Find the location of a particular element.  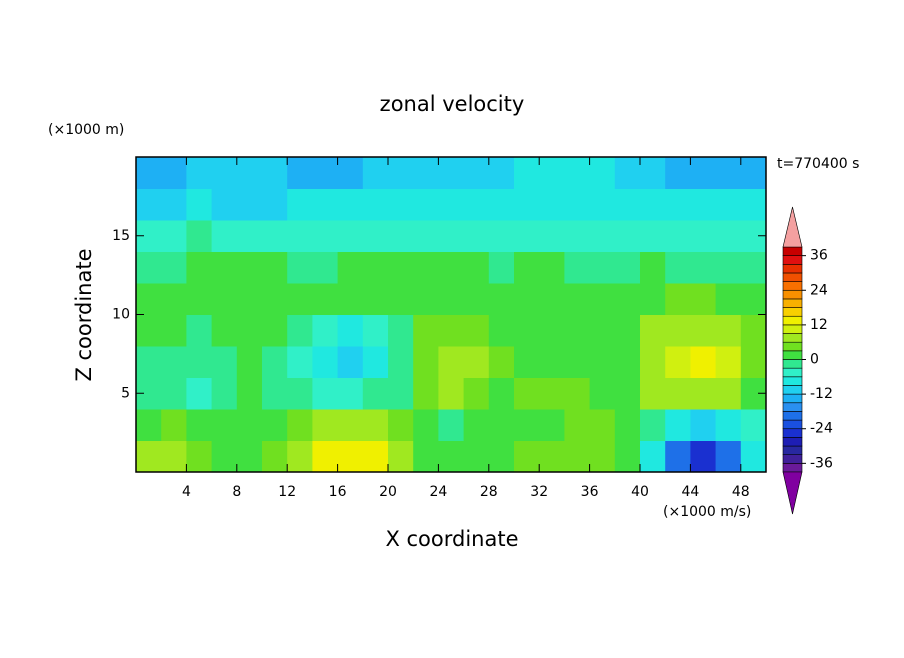

y-unit: (×1000 m) is located at coordinates (86, 130).